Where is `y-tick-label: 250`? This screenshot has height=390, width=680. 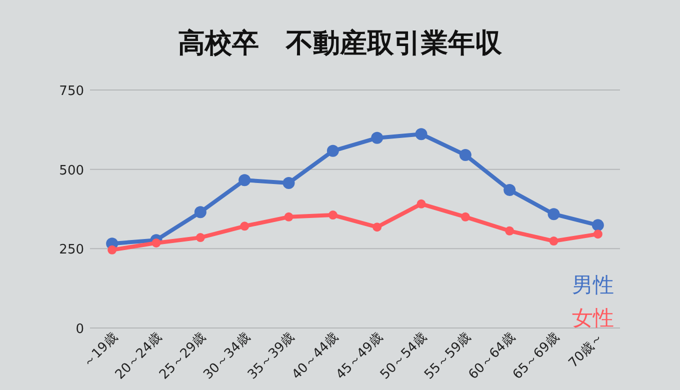 y-tick-label: 250 is located at coordinates (71, 250).